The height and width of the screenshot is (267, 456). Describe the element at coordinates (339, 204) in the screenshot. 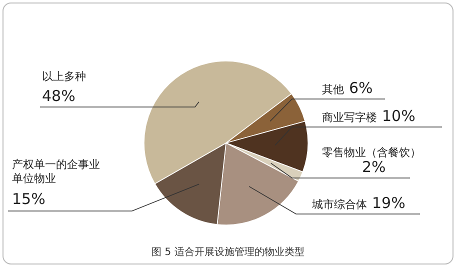

I see `slice-label: 城市综合体` at that location.